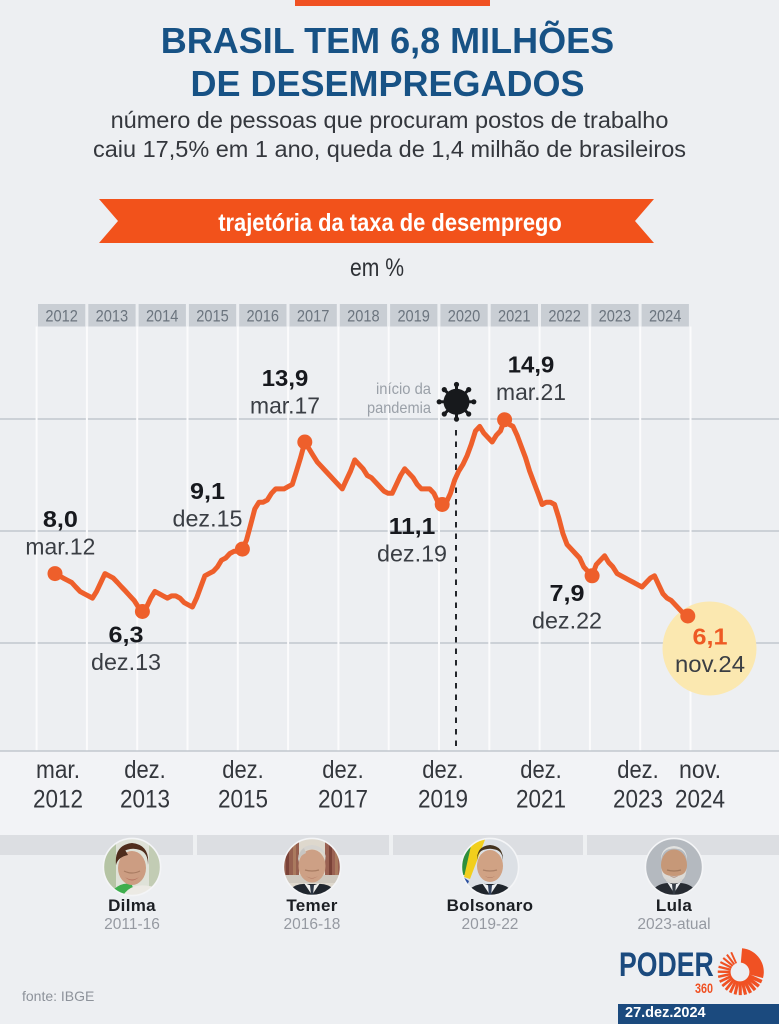  Describe the element at coordinates (162, 315) in the screenshot. I see `svg-text: 2014` at that location.